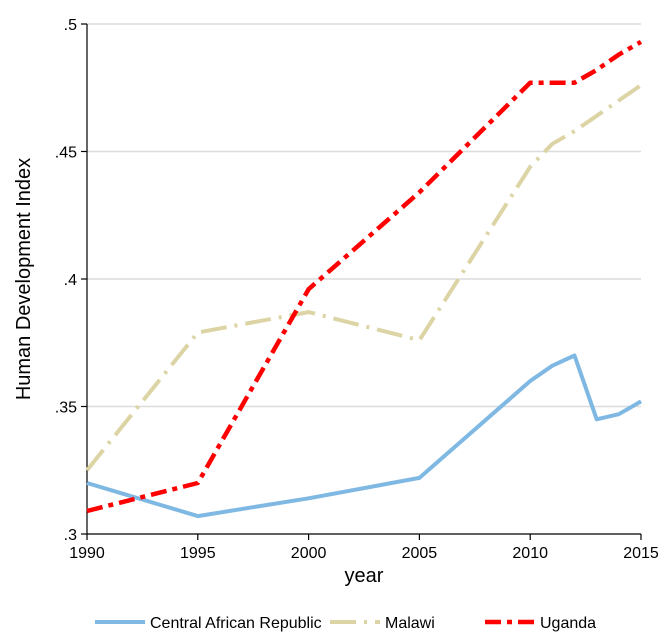  Describe the element at coordinates (70, 25) in the screenshot. I see `y-tick-label: .5` at that location.